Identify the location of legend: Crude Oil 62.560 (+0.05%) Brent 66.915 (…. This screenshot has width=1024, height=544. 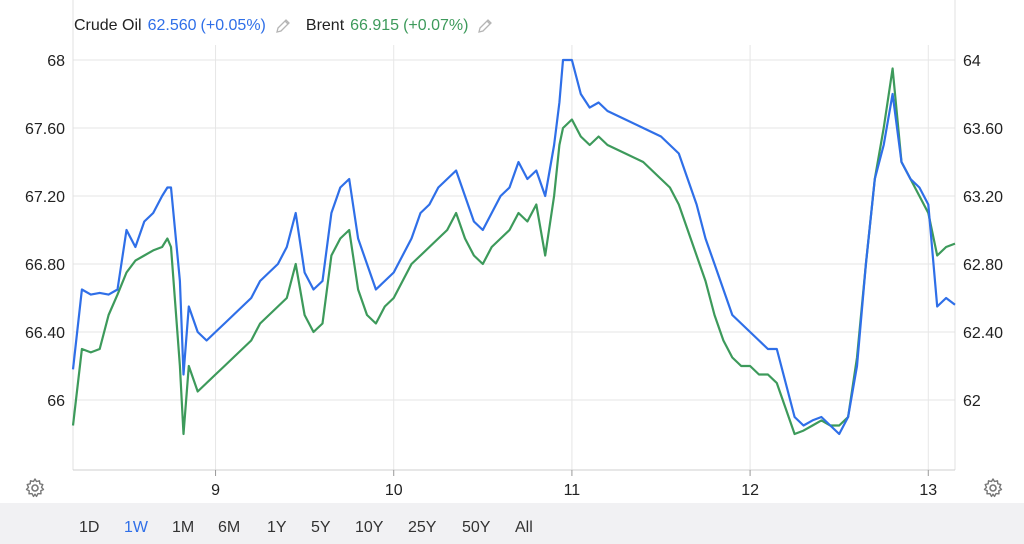
(291, 26).